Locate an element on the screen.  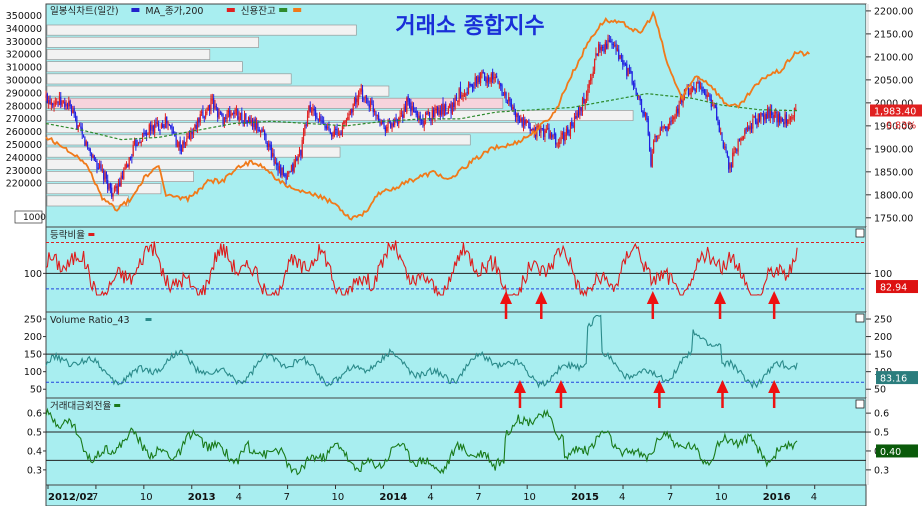
left-axis-tick-label: 100 is located at coordinates (33, 274).